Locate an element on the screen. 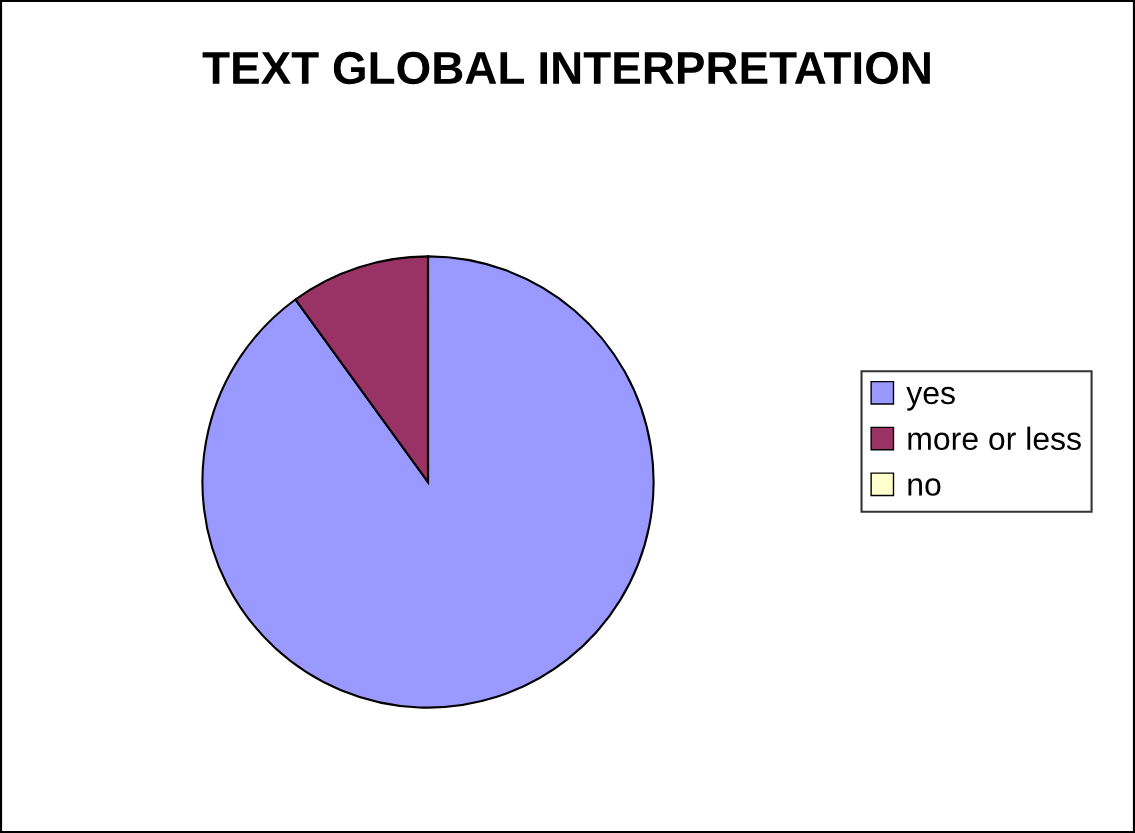 This screenshot has width=1135, height=833. chart-title: TEXT GLOBAL INTERPRETATION is located at coordinates (566, 68).